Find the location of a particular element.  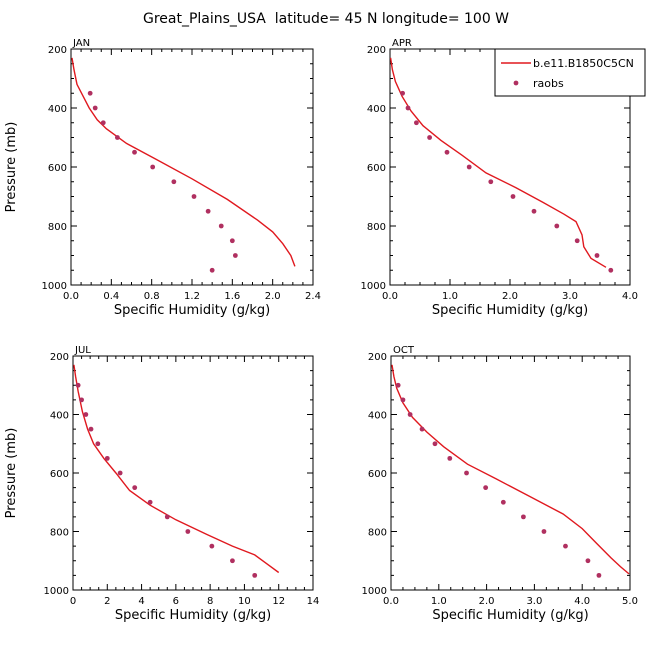

x-tick-label: 3.0 is located at coordinates (534, 601).